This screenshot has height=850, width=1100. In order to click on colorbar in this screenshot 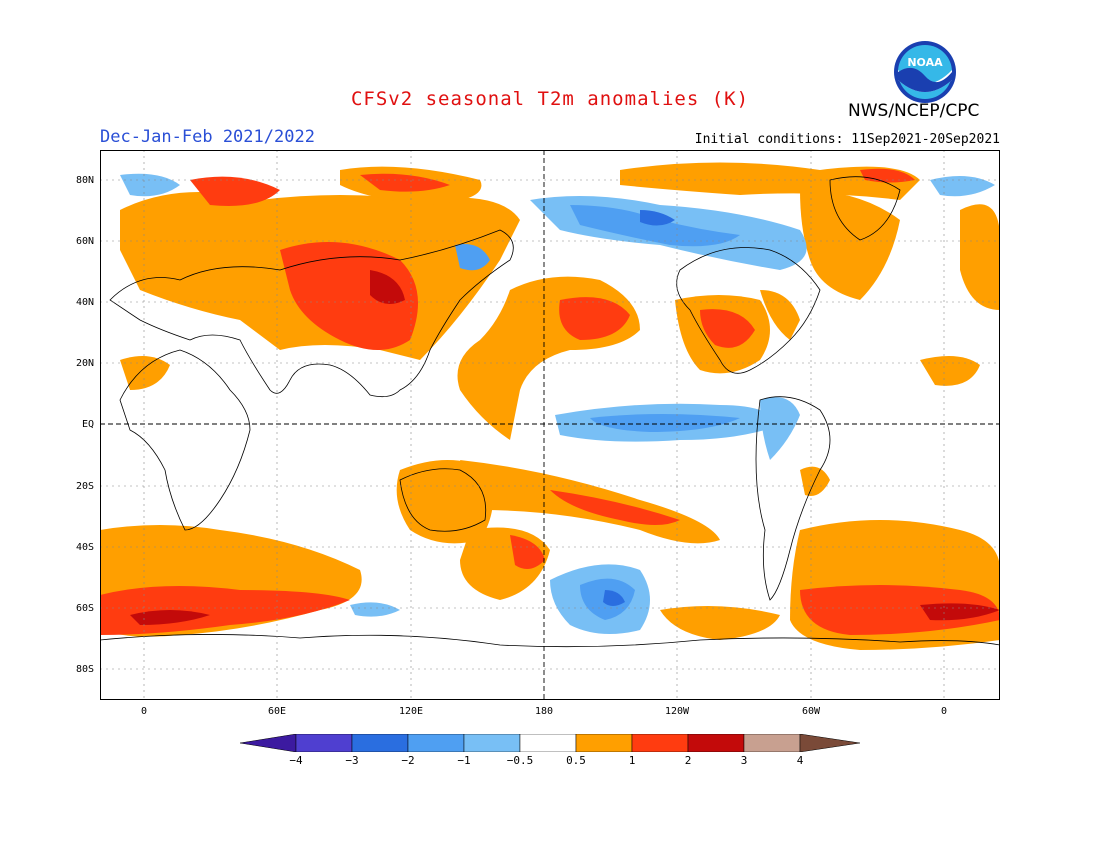, I will do `click(550, 743)`.